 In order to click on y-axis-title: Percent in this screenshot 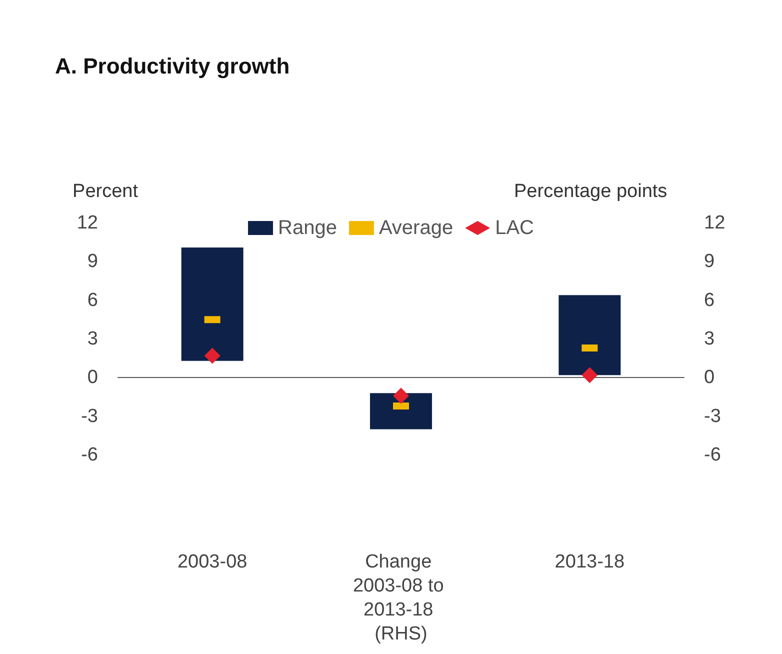, I will do `click(105, 191)`.